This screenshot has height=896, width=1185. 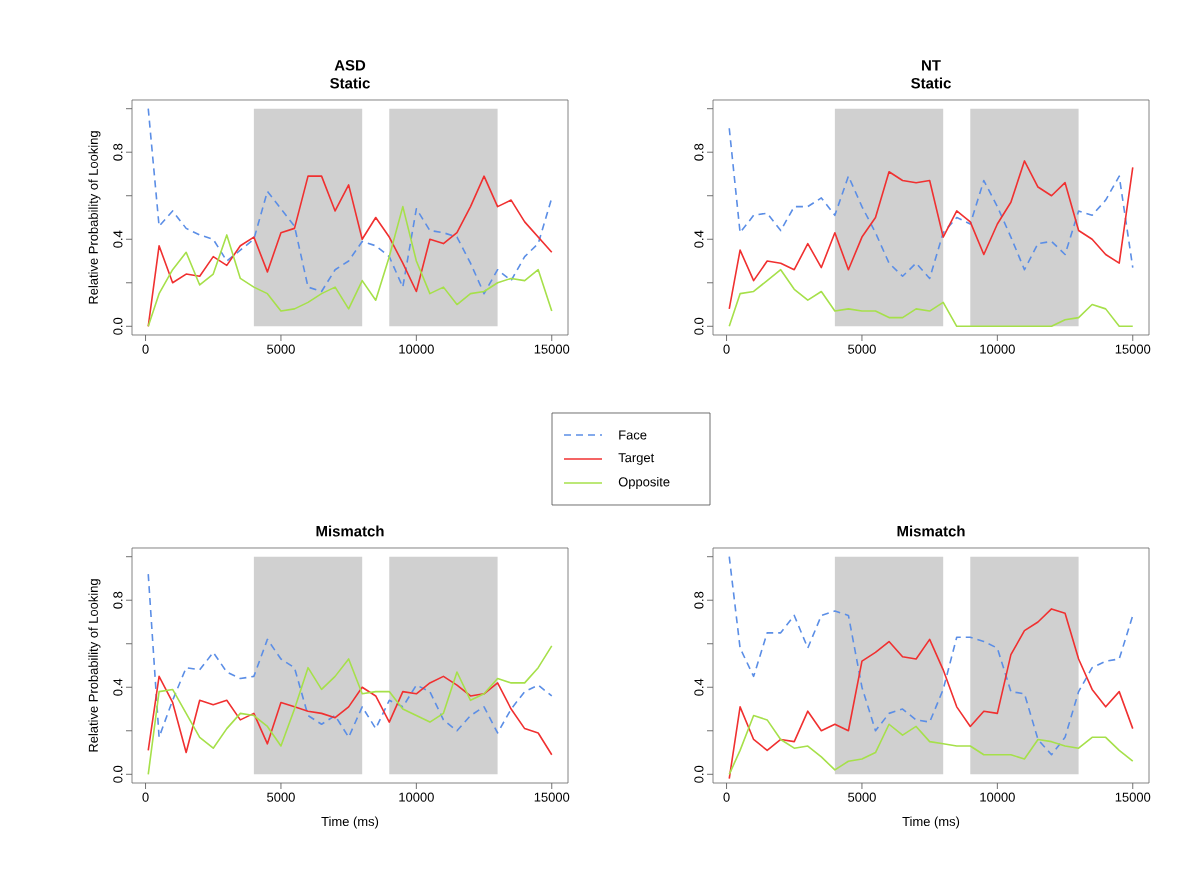 What do you see at coordinates (636, 459) in the screenshot?
I see `legend-label: Target` at bounding box center [636, 459].